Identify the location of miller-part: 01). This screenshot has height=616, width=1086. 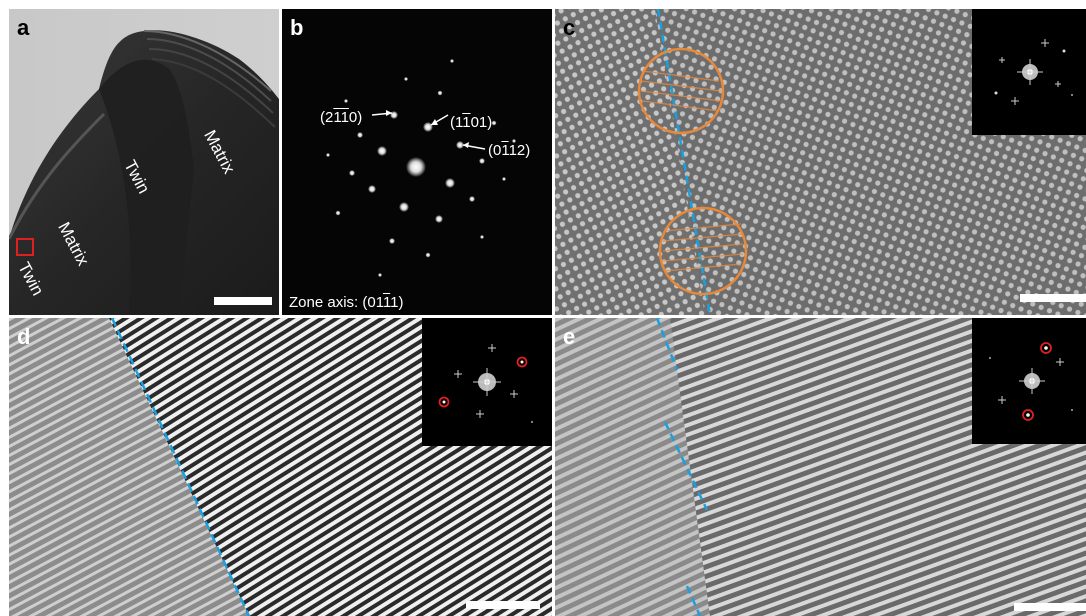
(481, 122).